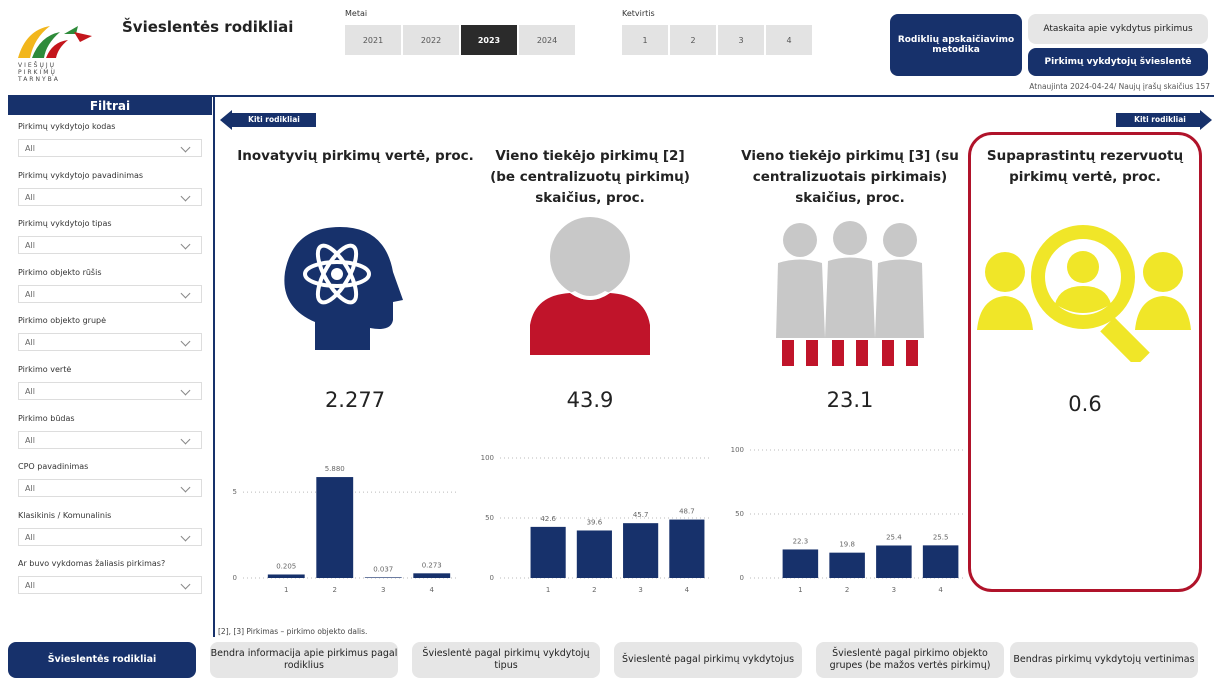  I want to click on filter: Pirkimų vykdytojo pavadinimas All, so click(110, 191).